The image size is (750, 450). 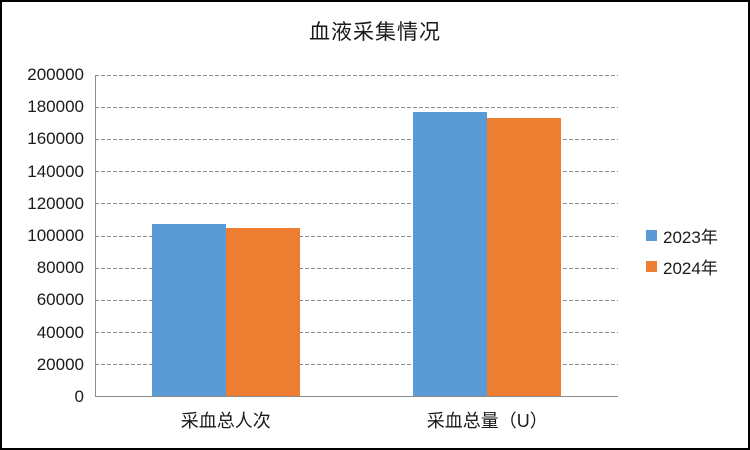 I want to click on y-tick-label: 100000, so click(x=55, y=235).